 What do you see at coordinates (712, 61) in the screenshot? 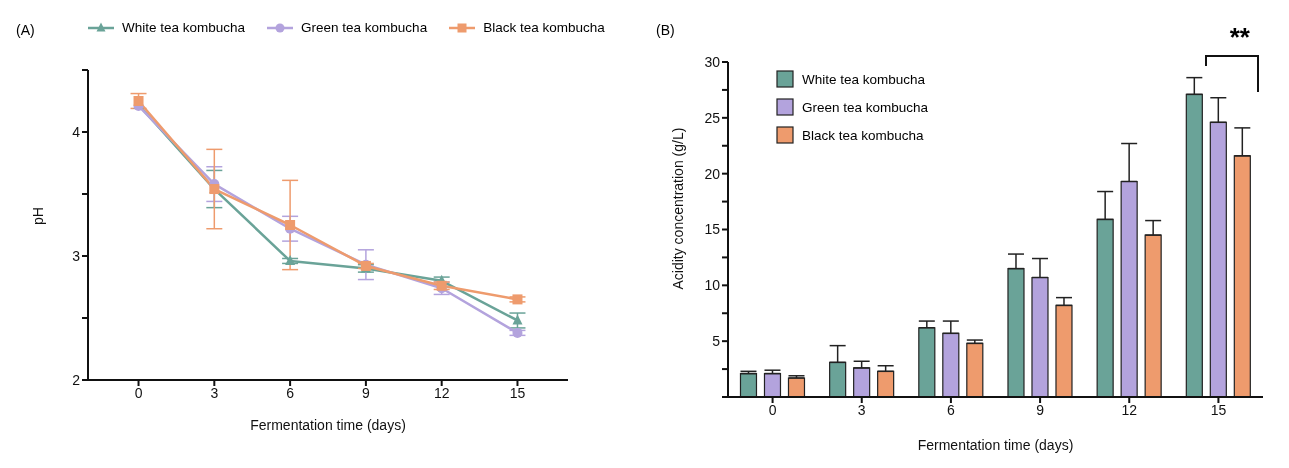
I see `y-tick-label: 30` at bounding box center [712, 61].